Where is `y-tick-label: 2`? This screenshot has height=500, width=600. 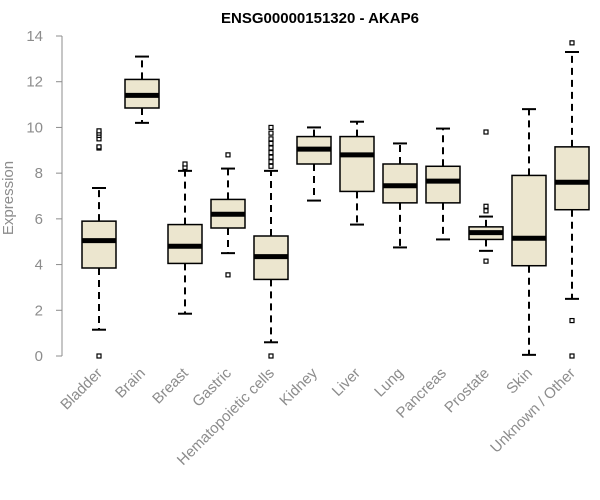 y-tick-label: 2 is located at coordinates (39, 310).